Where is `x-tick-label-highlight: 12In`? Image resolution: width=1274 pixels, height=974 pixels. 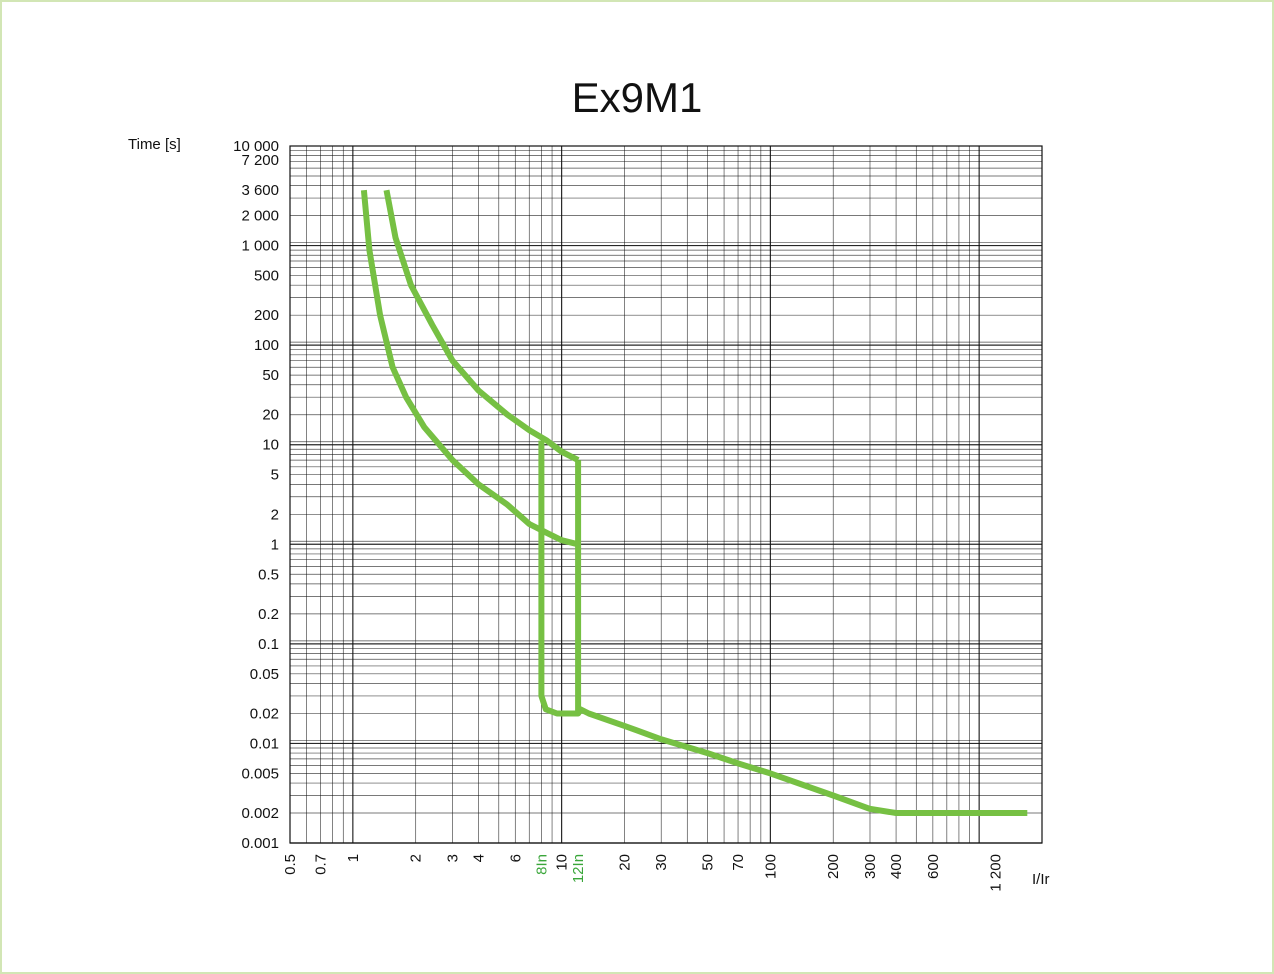 x-tick-label-highlight: 12In is located at coordinates (578, 868).